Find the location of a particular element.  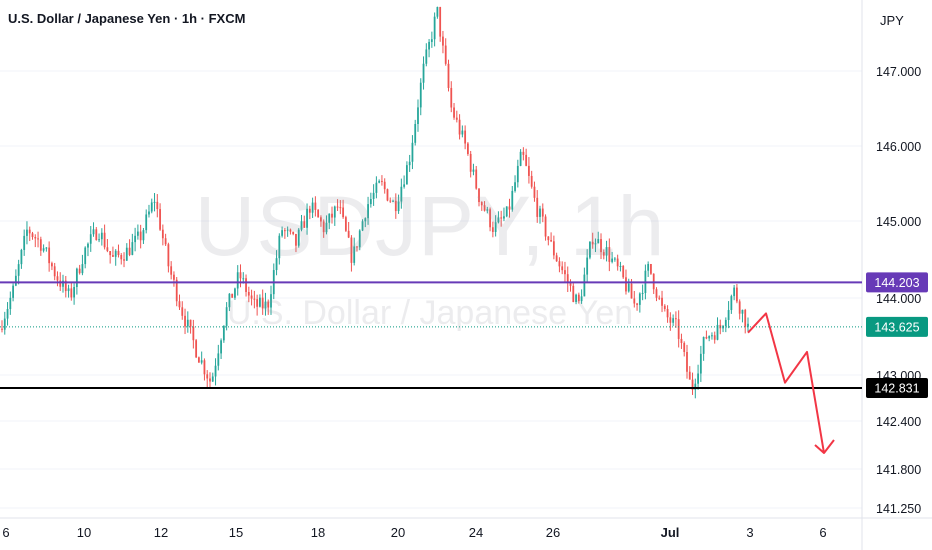

time-tick-label: 20 is located at coordinates (398, 532).